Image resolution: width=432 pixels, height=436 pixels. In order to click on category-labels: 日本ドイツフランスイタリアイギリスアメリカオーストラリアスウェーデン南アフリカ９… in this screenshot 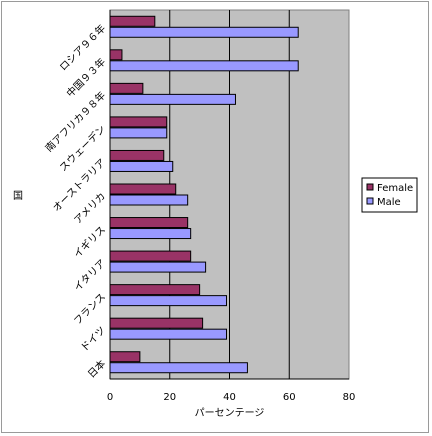, I will do `click(75, 201)`.